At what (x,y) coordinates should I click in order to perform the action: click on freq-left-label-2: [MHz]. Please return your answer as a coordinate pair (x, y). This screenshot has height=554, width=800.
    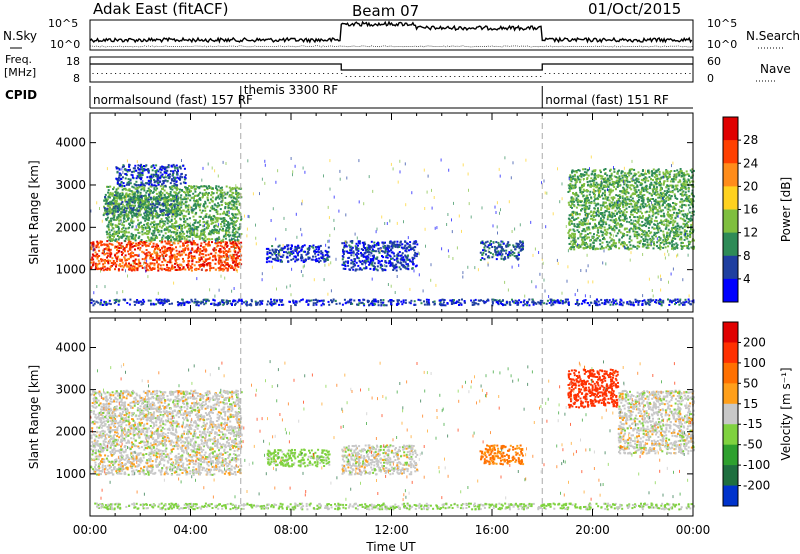
    Looking at the image, I should click on (20, 72).